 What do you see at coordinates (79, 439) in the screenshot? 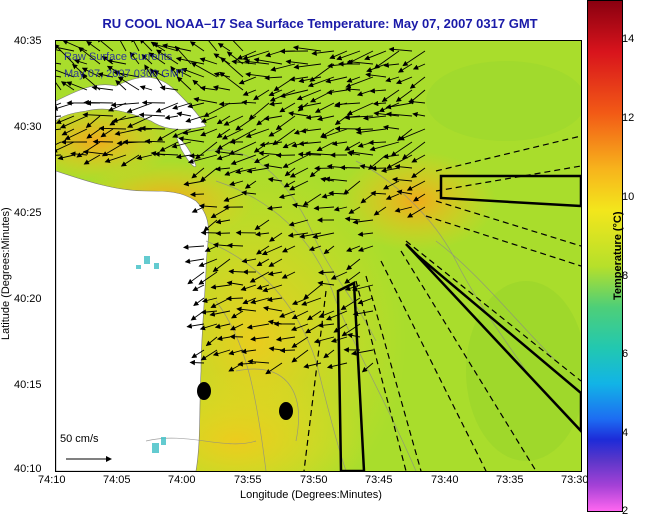
I see `scale-arrow-label: 50 cm/s` at bounding box center [79, 439].